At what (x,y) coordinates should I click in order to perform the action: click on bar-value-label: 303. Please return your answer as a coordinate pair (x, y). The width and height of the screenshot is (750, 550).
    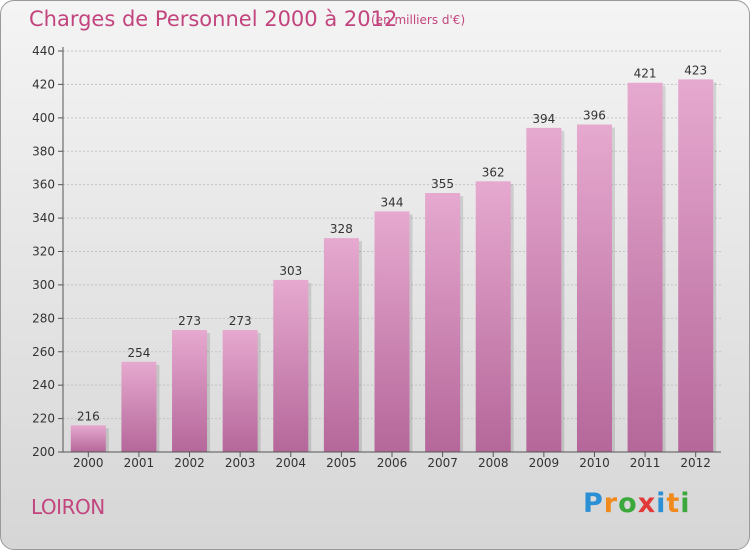
    Looking at the image, I should click on (290, 271).